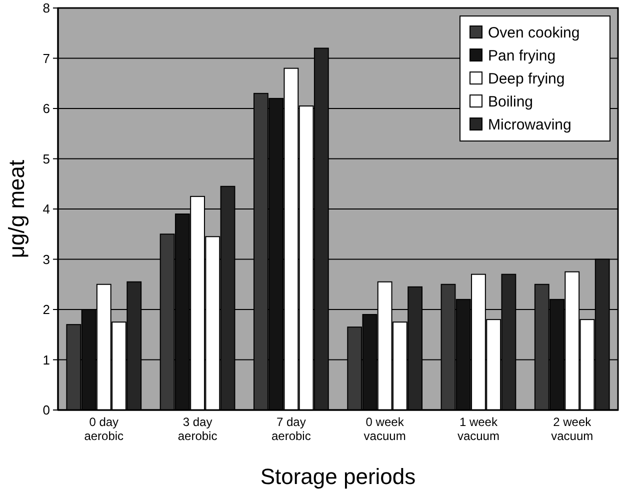 The image size is (628, 498). I want to click on x-tick-label: 2 week vacuum, so click(572, 429).